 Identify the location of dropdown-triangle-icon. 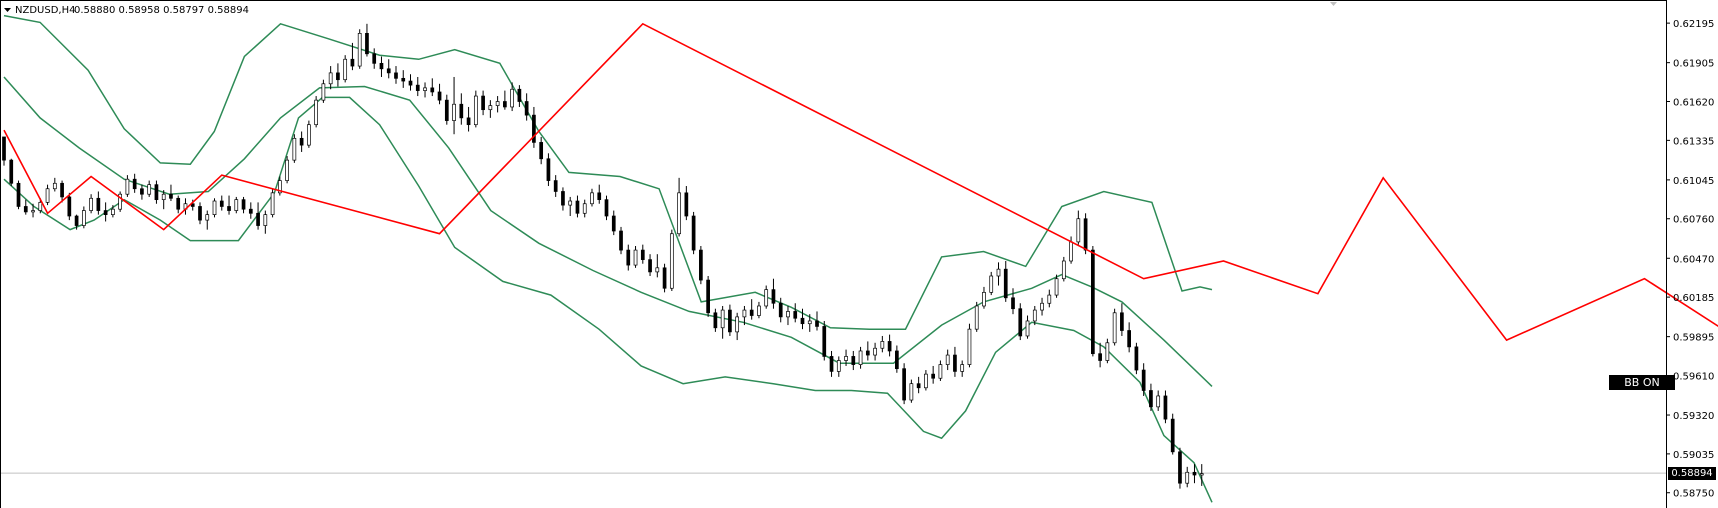
(7, 10).